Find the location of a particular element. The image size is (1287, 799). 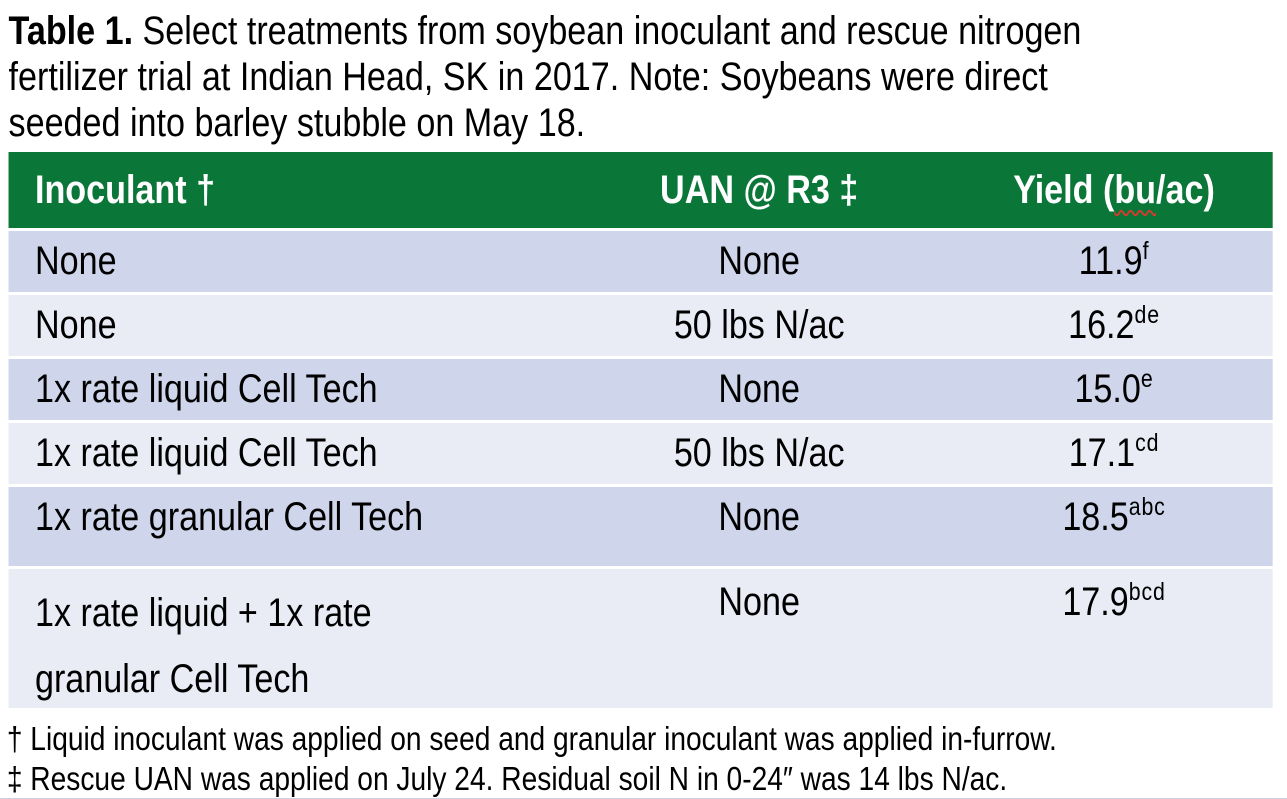

cell-yield: 18.5abc is located at coordinates (1113, 513).